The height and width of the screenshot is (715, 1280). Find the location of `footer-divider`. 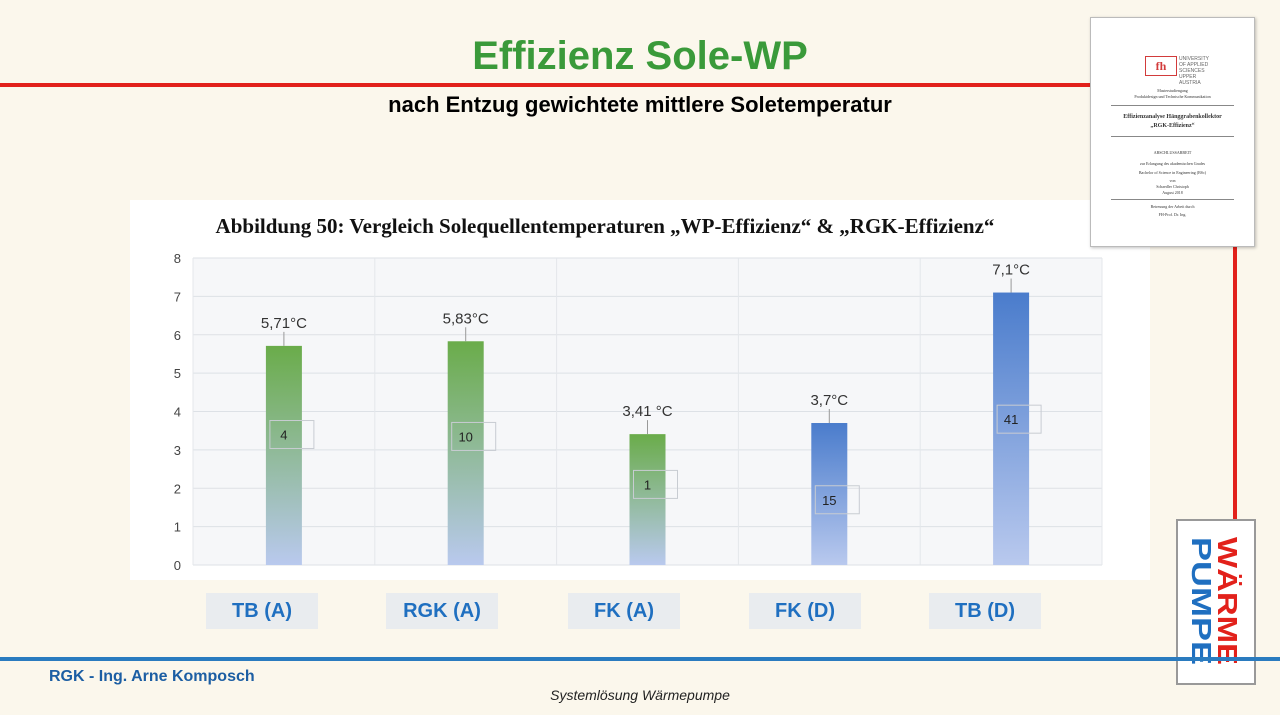

footer-divider is located at coordinates (640, 659).